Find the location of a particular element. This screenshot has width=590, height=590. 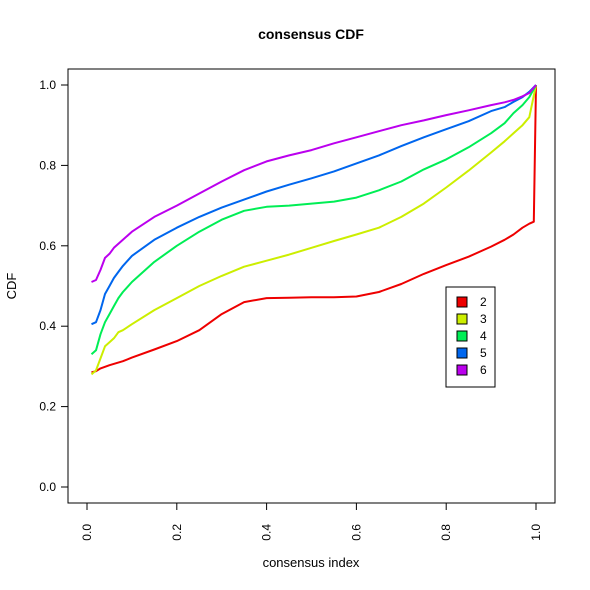

x-tick-label: 0.8 is located at coordinates (446, 532).